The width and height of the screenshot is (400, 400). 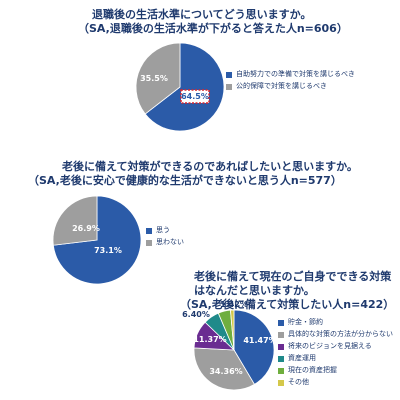 What do you see at coordinates (287, 304) in the screenshot?
I see `chart3-subtitle: （SA,老後に備えて対策したい人n=422）` at bounding box center [287, 304].